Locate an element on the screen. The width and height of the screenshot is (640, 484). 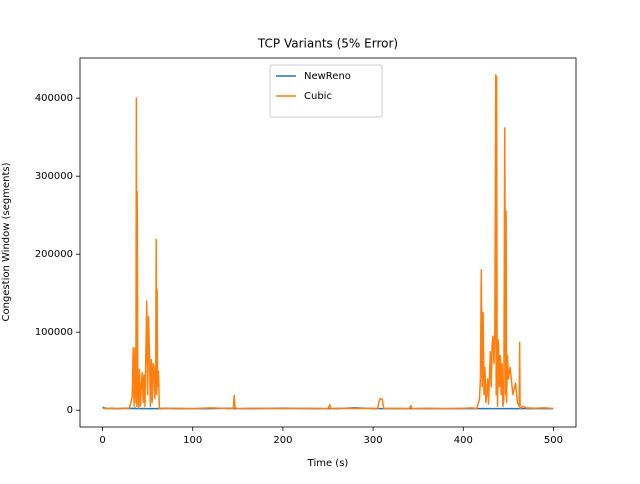
x-tick-label: 100 is located at coordinates (192, 440).